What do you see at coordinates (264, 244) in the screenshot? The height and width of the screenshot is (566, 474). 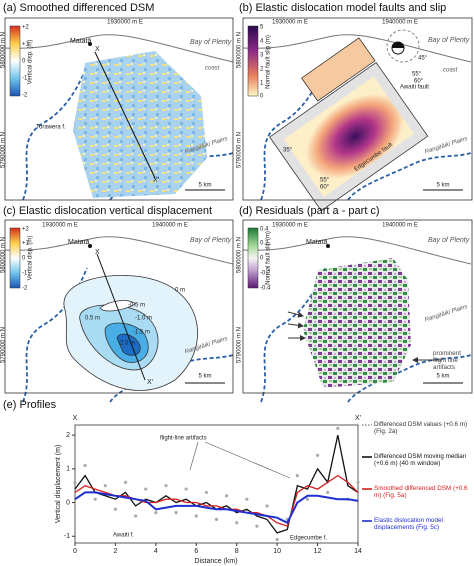 I see `colorbar-tick: 0.2` at bounding box center [264, 244].